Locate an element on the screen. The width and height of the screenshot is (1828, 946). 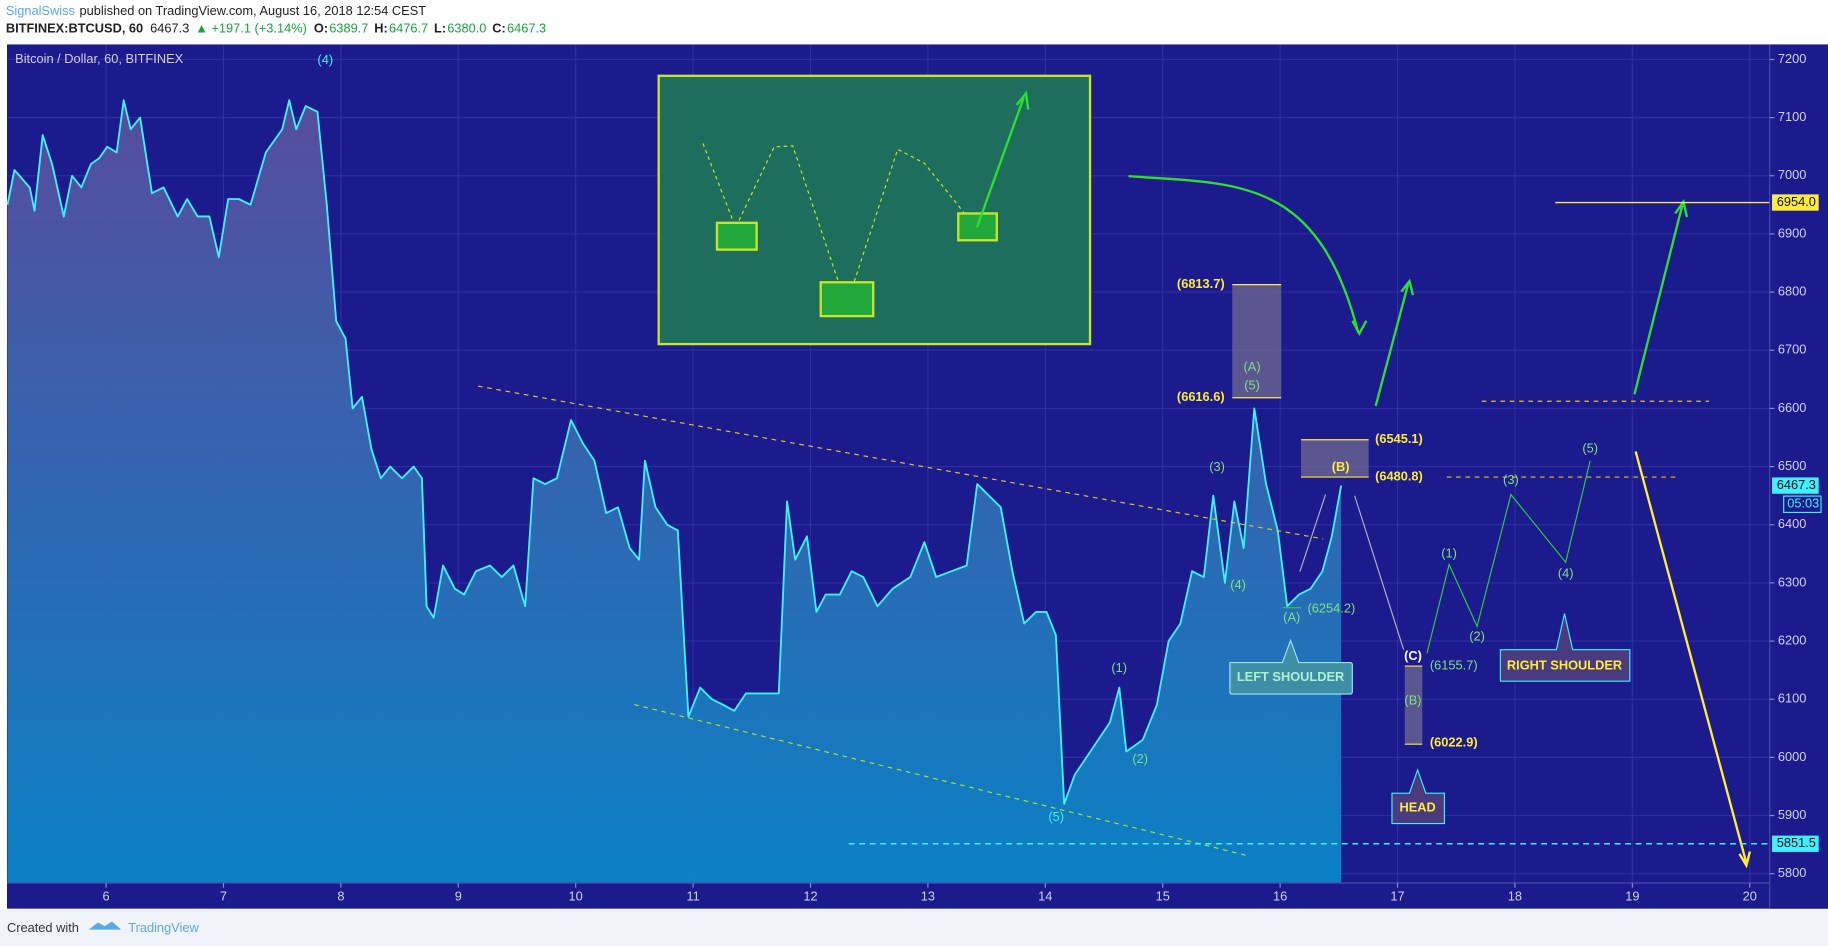
footer-bg is located at coordinates (914, 927).